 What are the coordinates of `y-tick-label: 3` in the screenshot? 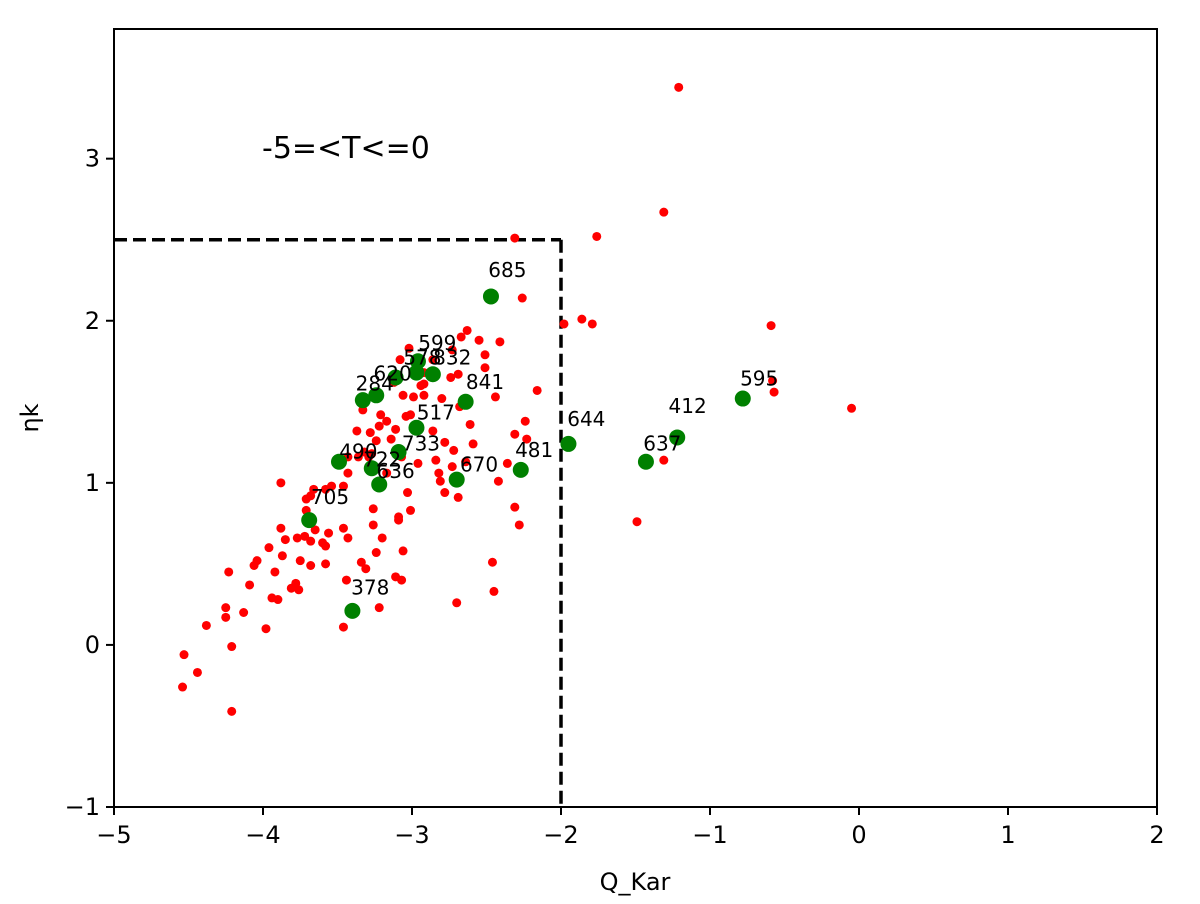 It's located at (92, 159).